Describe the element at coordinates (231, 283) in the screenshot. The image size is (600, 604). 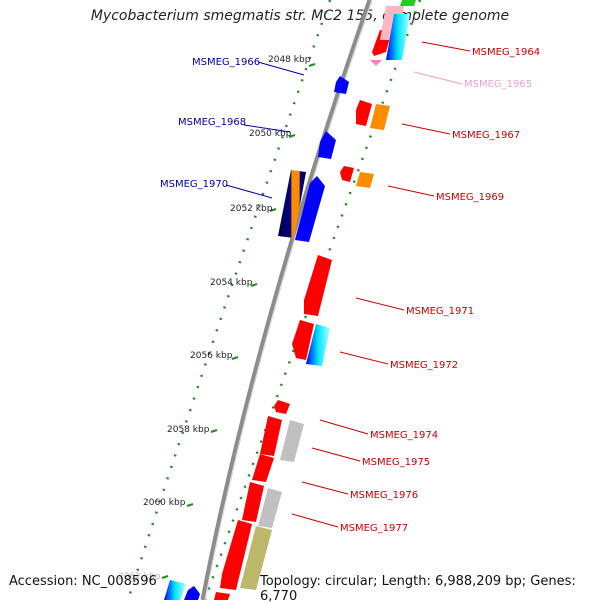
I see `tick-label: 2054 kbp` at that location.